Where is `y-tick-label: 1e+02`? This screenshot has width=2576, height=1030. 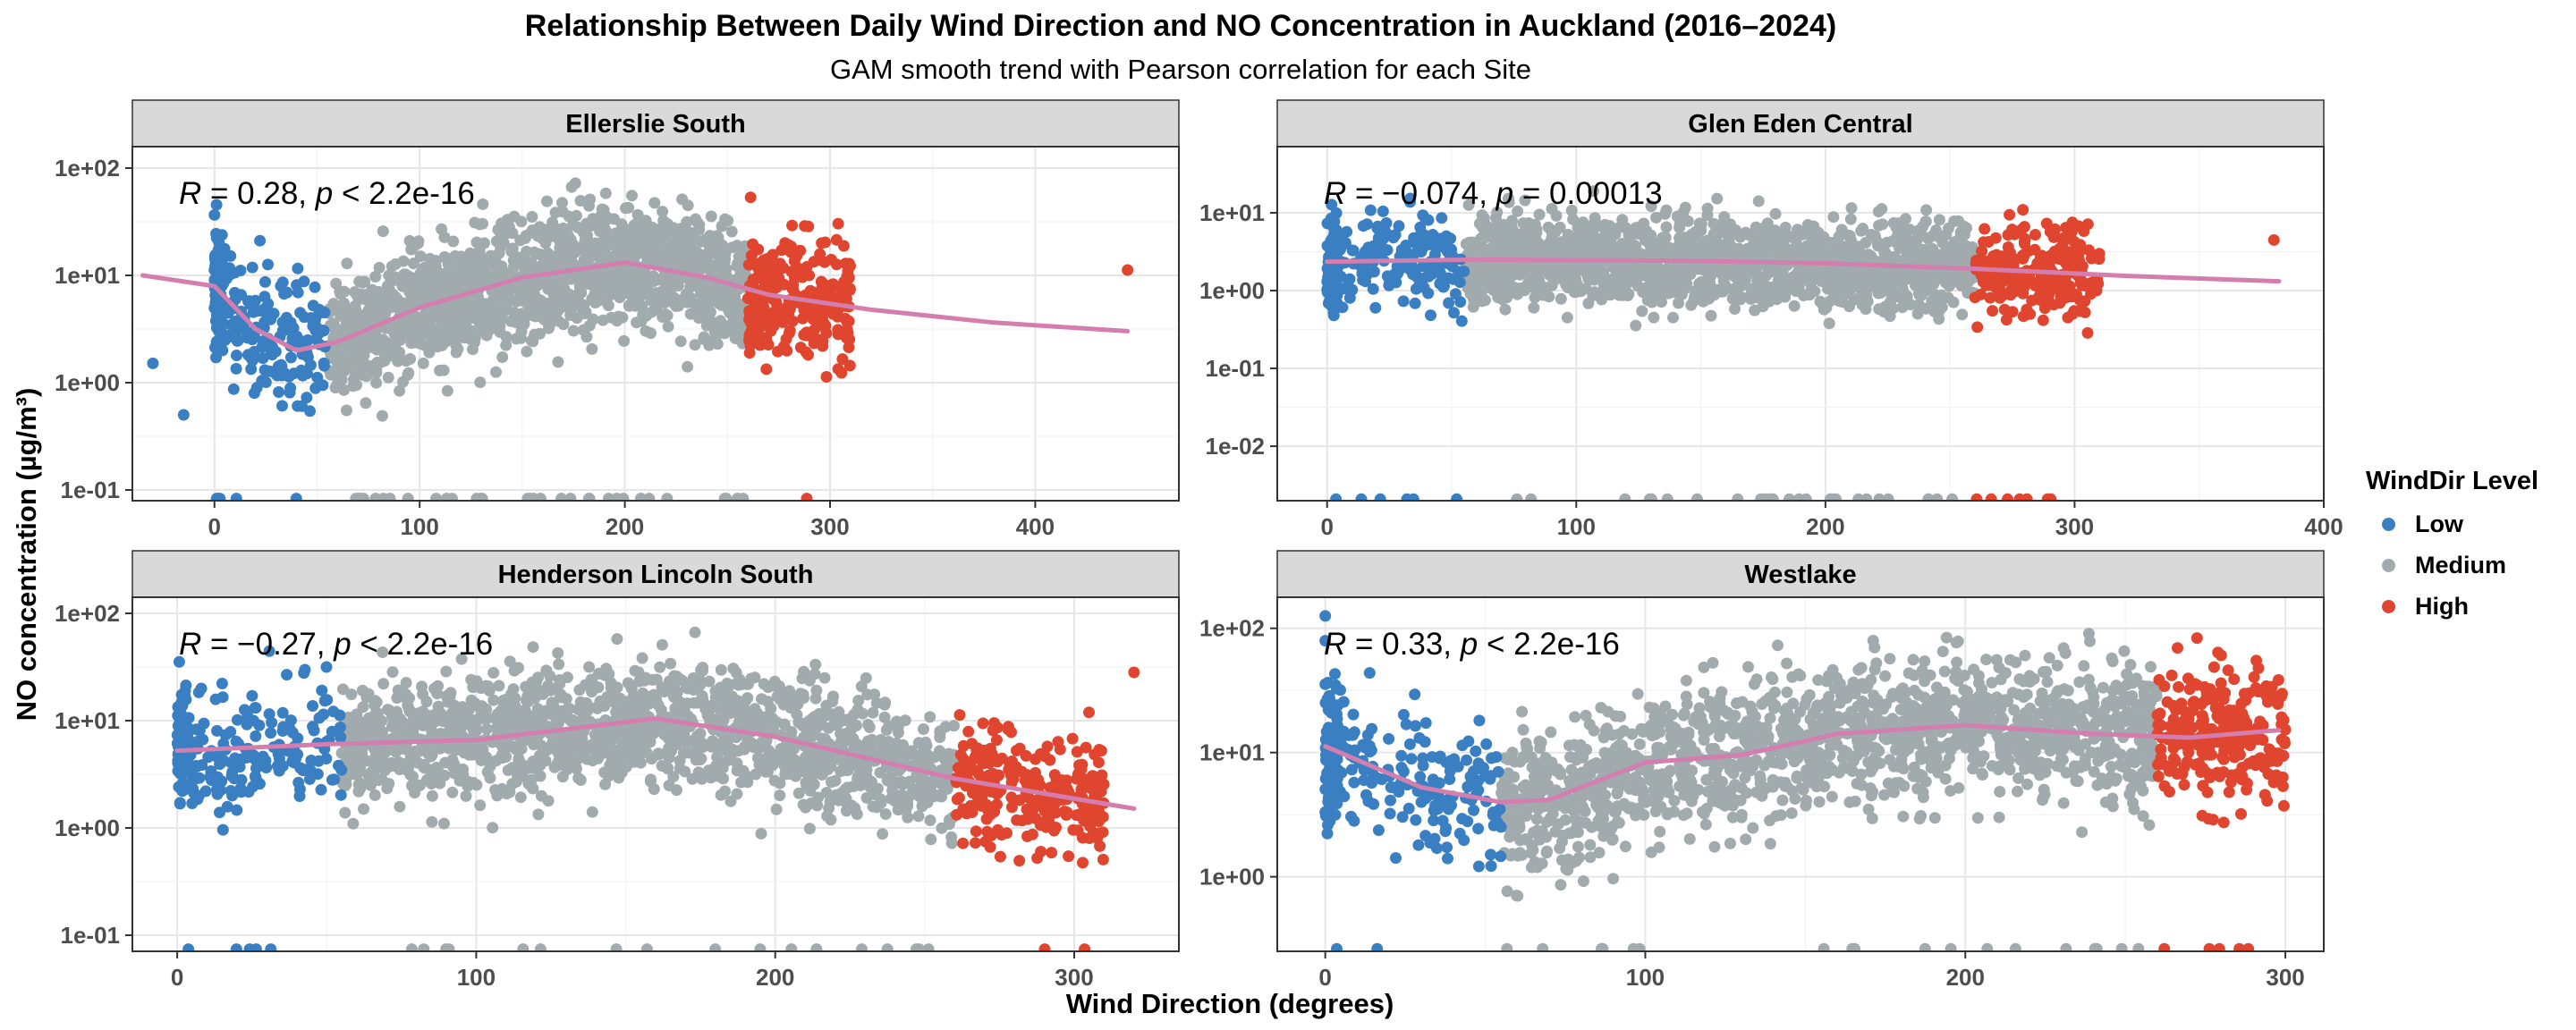
y-tick-label: 1e+02 is located at coordinates (87, 168).